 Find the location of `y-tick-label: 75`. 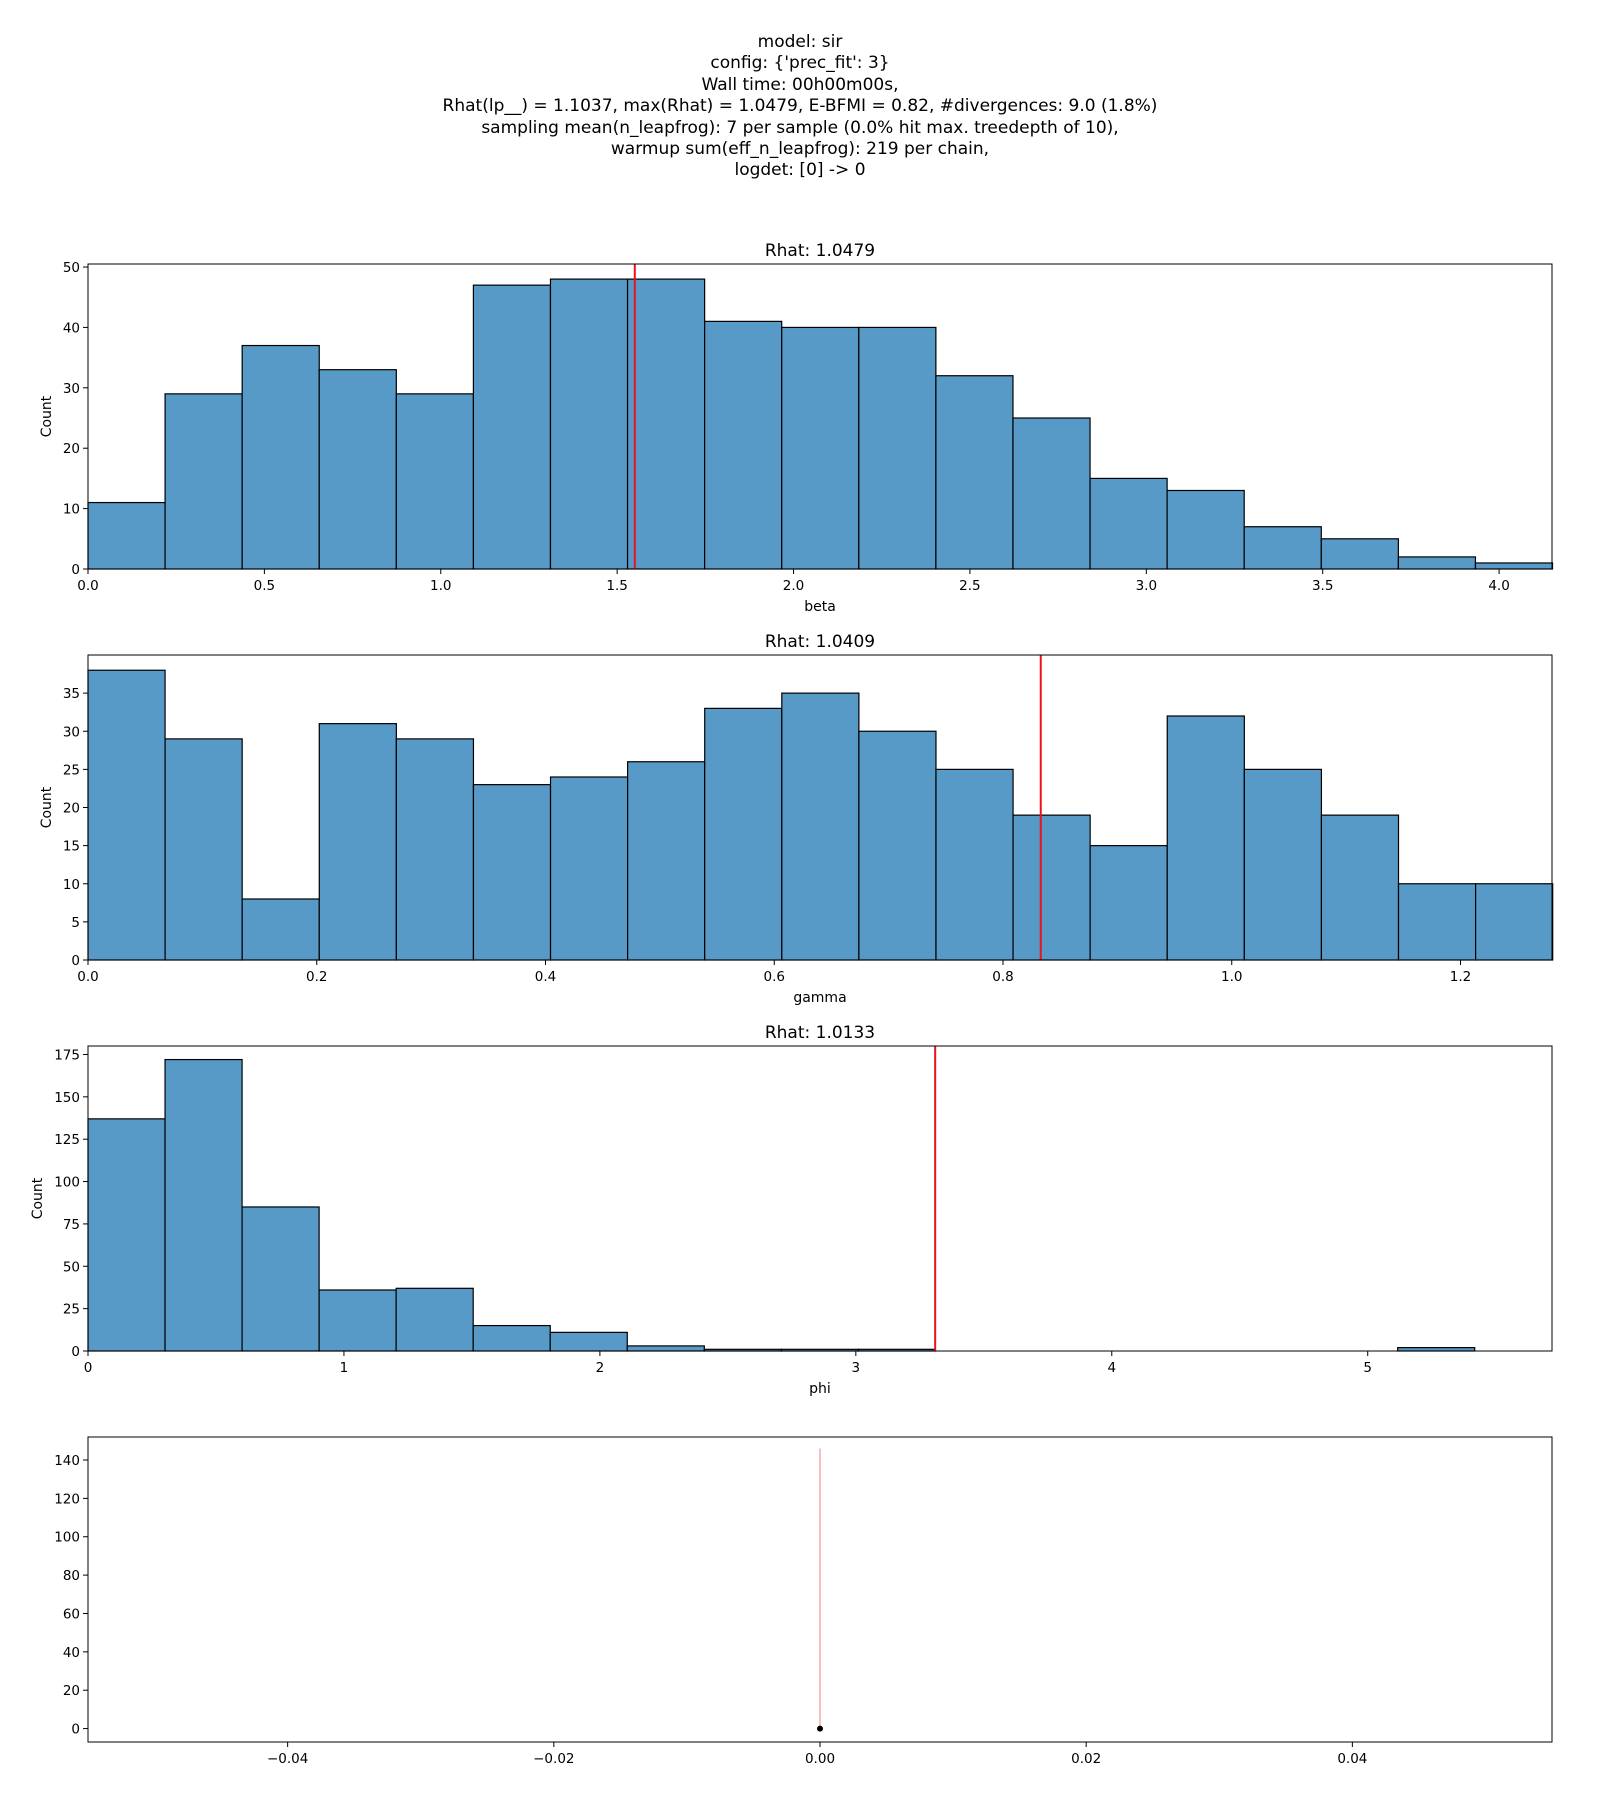

y-tick-label: 75 is located at coordinates (71, 1225).